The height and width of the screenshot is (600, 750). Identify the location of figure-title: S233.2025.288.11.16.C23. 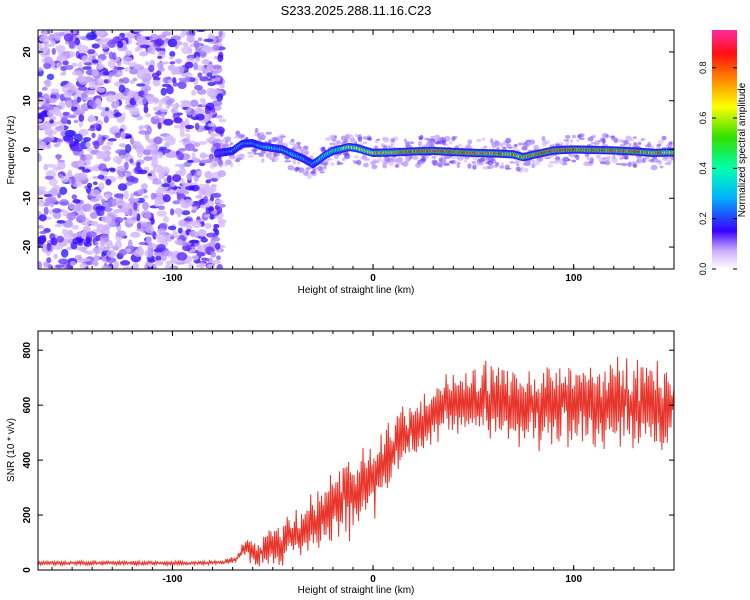
(356, 10).